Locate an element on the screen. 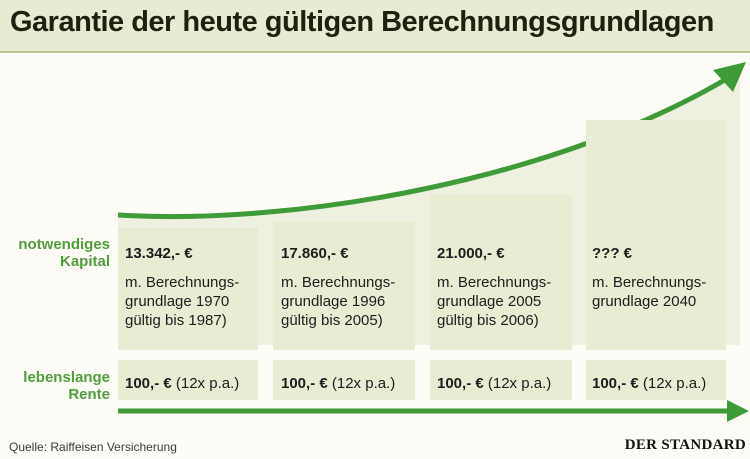 This screenshot has height=459, width=750. kapital-amount-2: 17.860,- € is located at coordinates (315, 253).